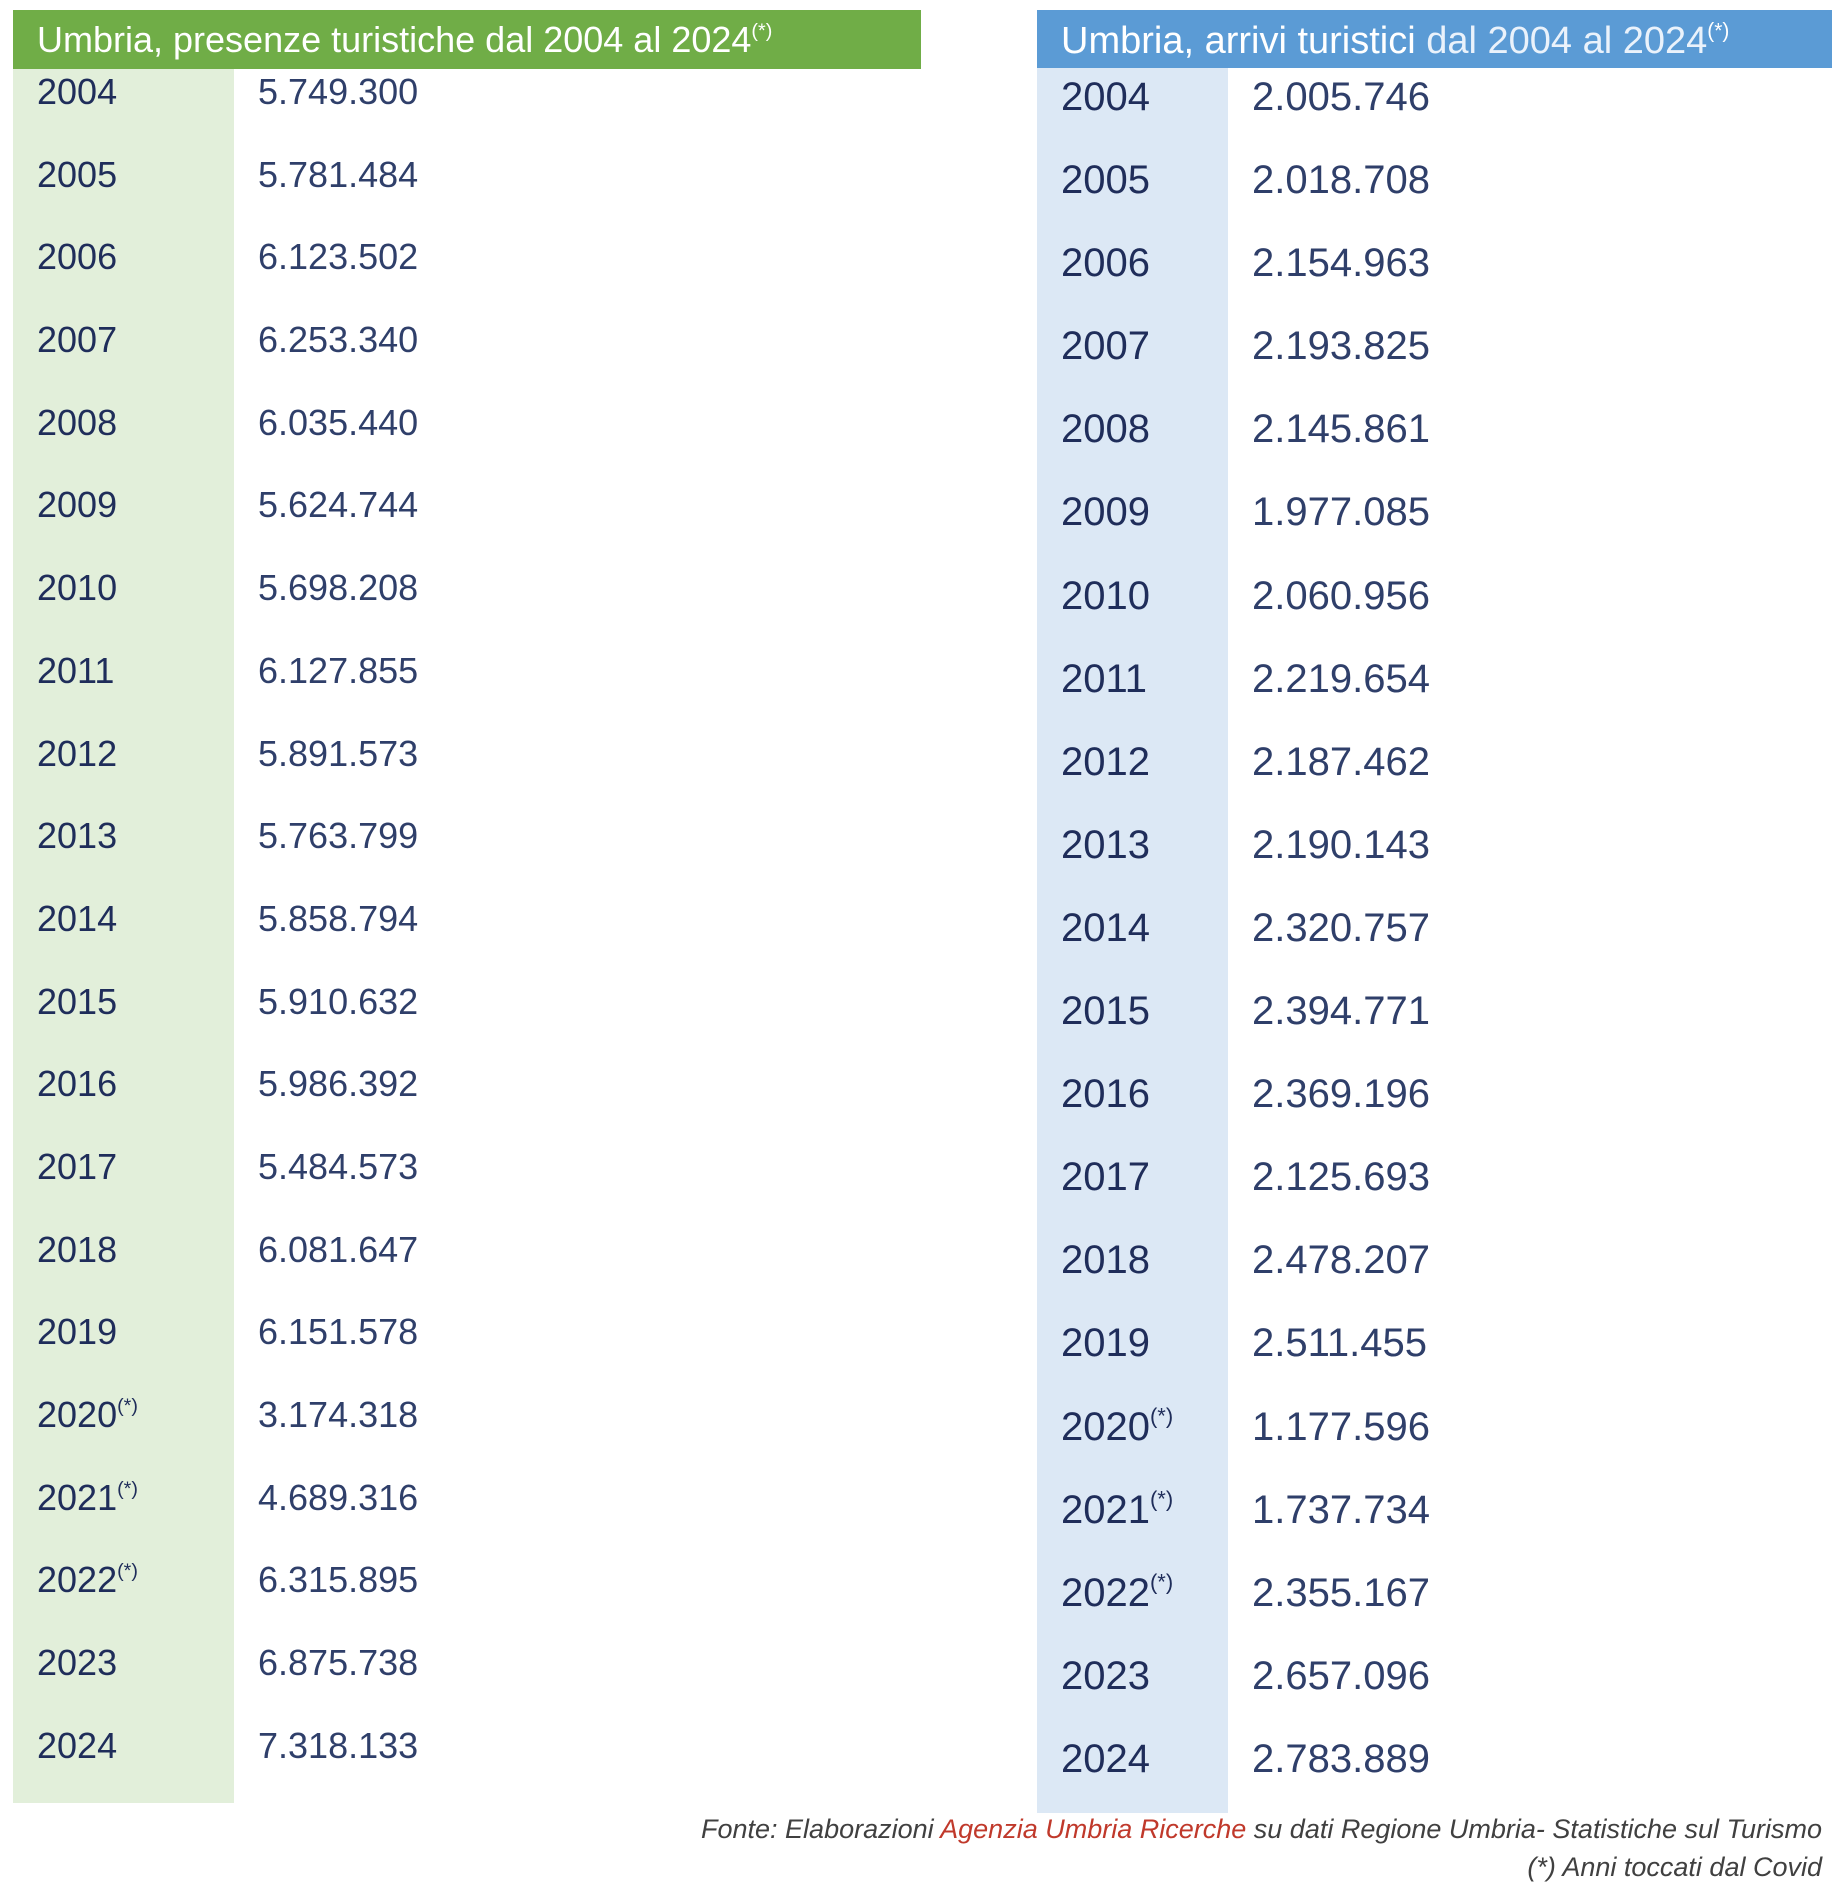 The width and height of the screenshot is (1842, 1900). What do you see at coordinates (467, 1185) in the screenshot?
I see `presenze-table-row: 2017 5.484.573` at bounding box center [467, 1185].